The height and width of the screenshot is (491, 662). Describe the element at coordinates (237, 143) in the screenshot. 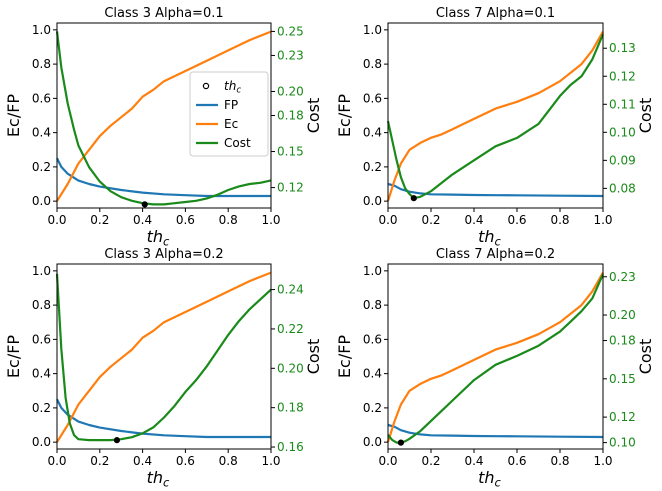

I see `legend-label: Cost` at that location.